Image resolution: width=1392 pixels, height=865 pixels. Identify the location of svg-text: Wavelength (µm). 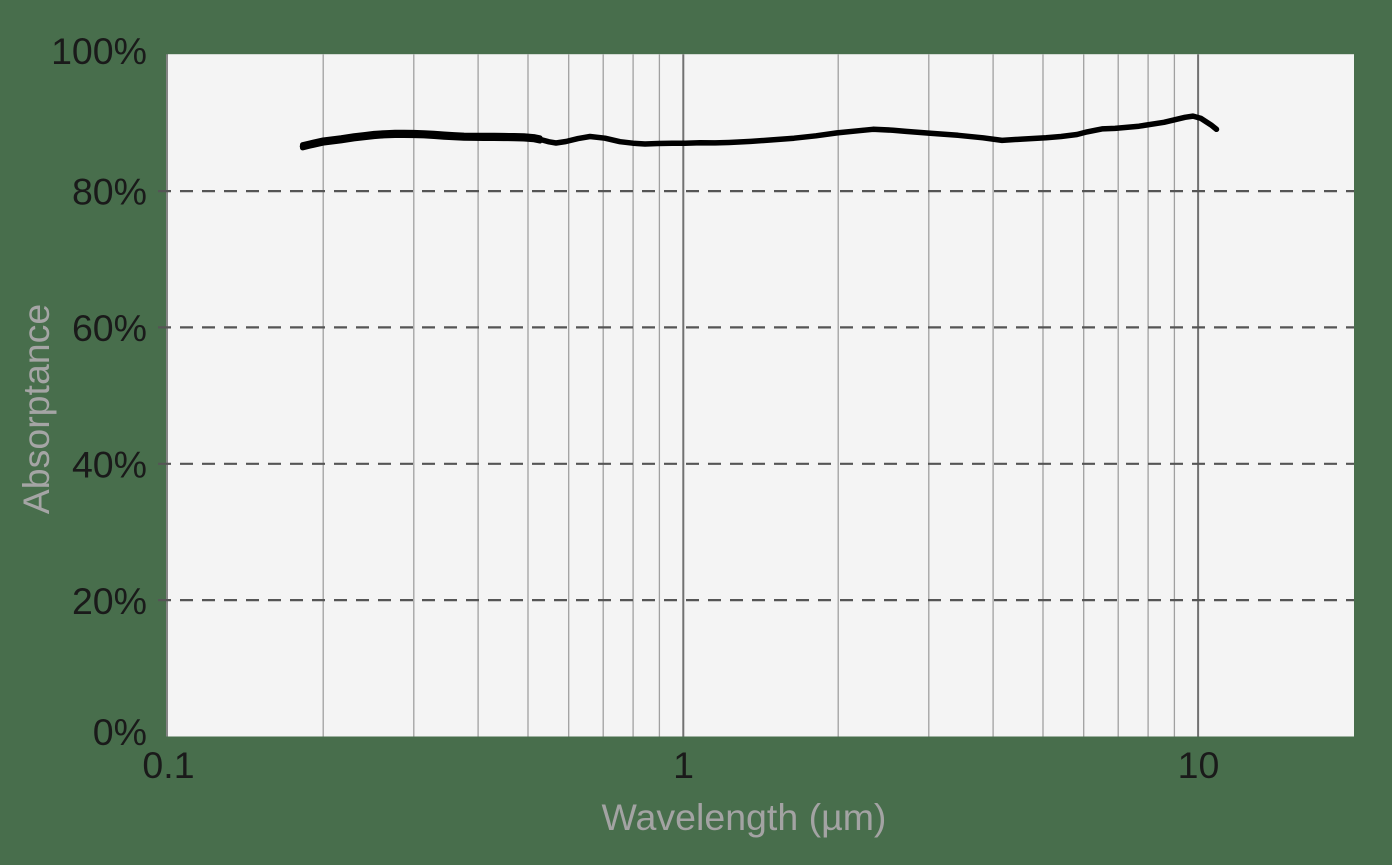
(744, 817).